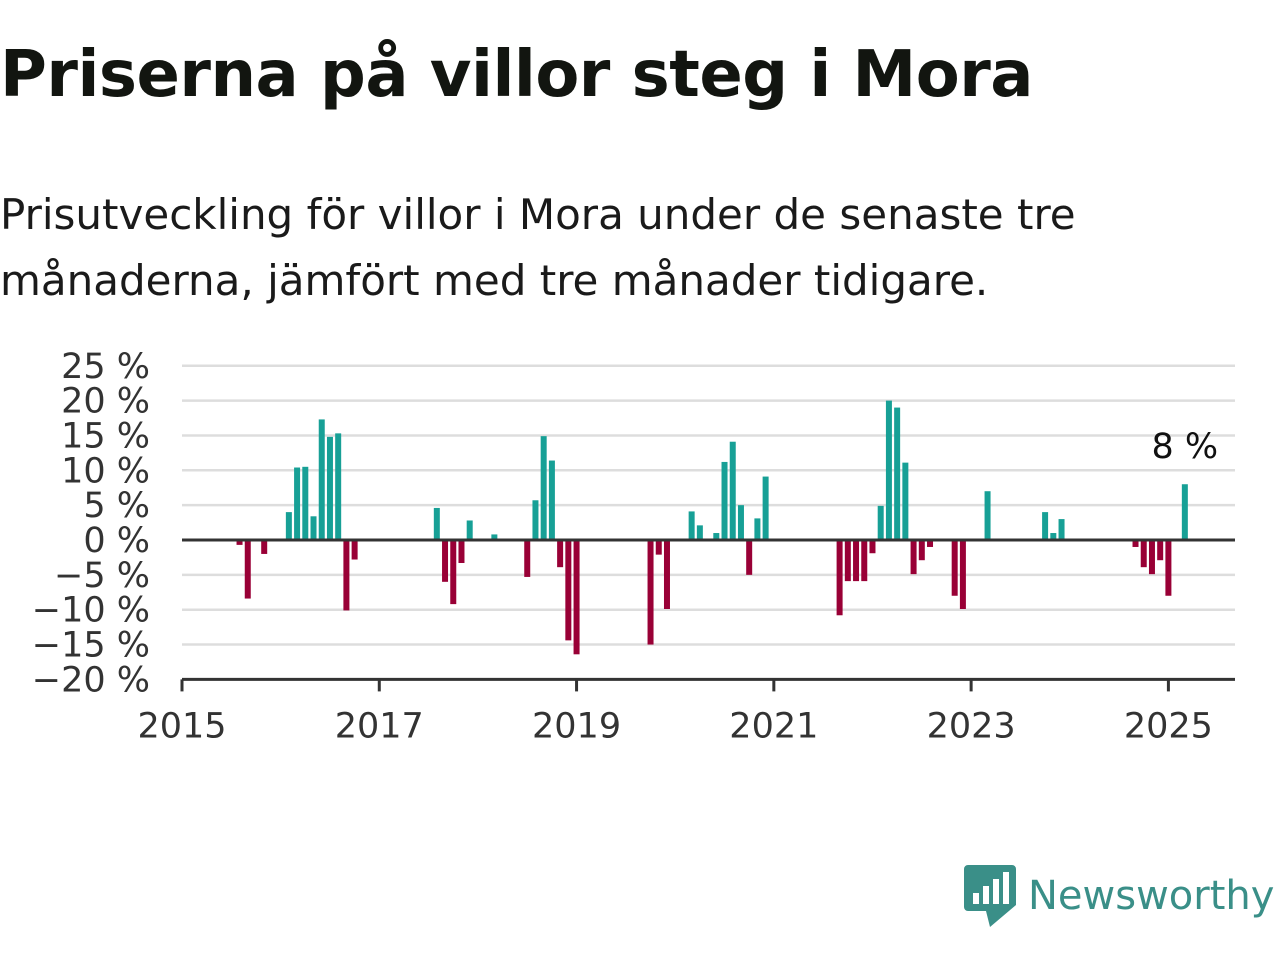 The width and height of the screenshot is (1280, 960). I want to click on y-tick-label: −15 %, so click(91, 646).